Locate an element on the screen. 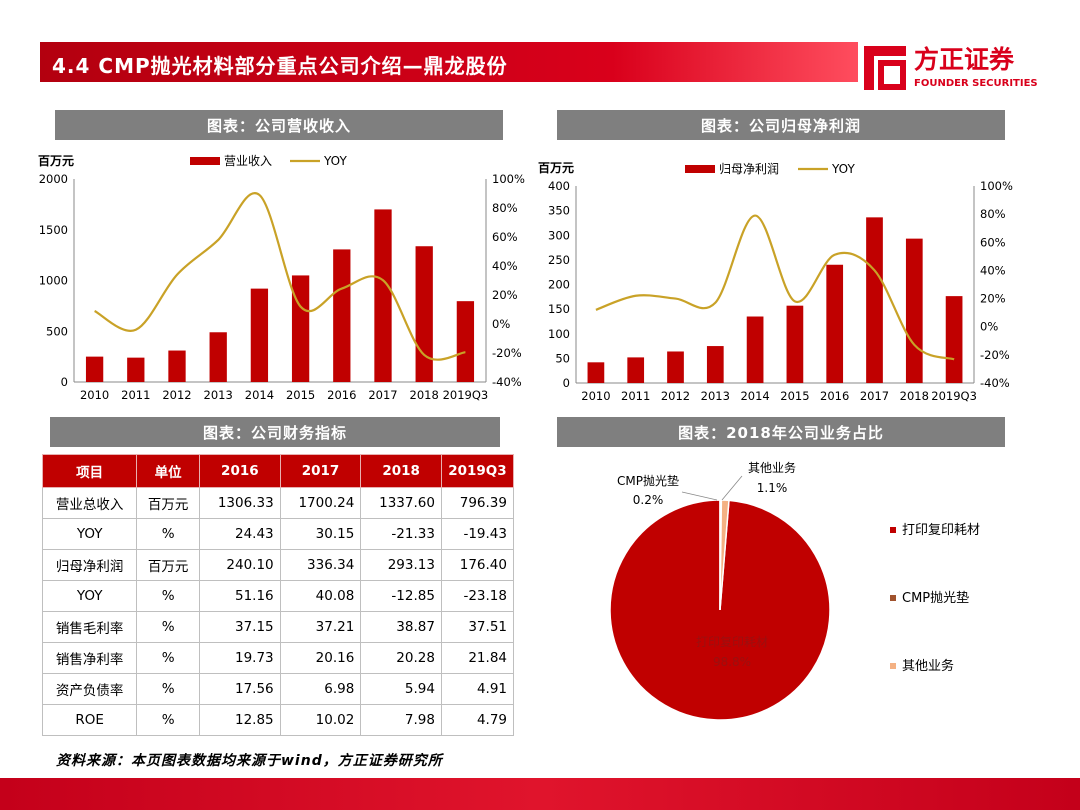 This screenshot has width=1080, height=810. value-cell: -23.18 is located at coordinates (477, 596).